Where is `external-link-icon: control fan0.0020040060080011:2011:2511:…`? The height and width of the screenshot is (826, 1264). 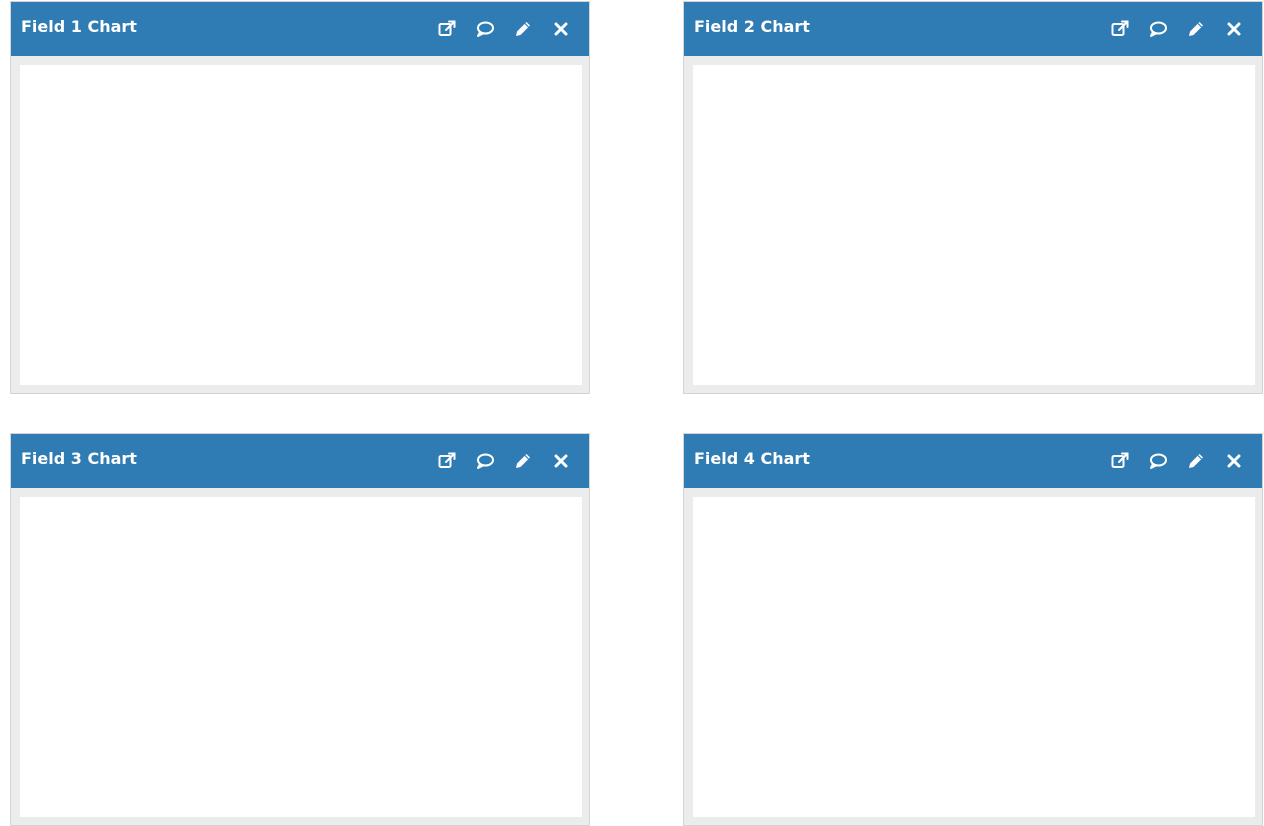
external-link-icon: control fan0.0020040060080011:2011:2511:… is located at coordinates (1120, 461).